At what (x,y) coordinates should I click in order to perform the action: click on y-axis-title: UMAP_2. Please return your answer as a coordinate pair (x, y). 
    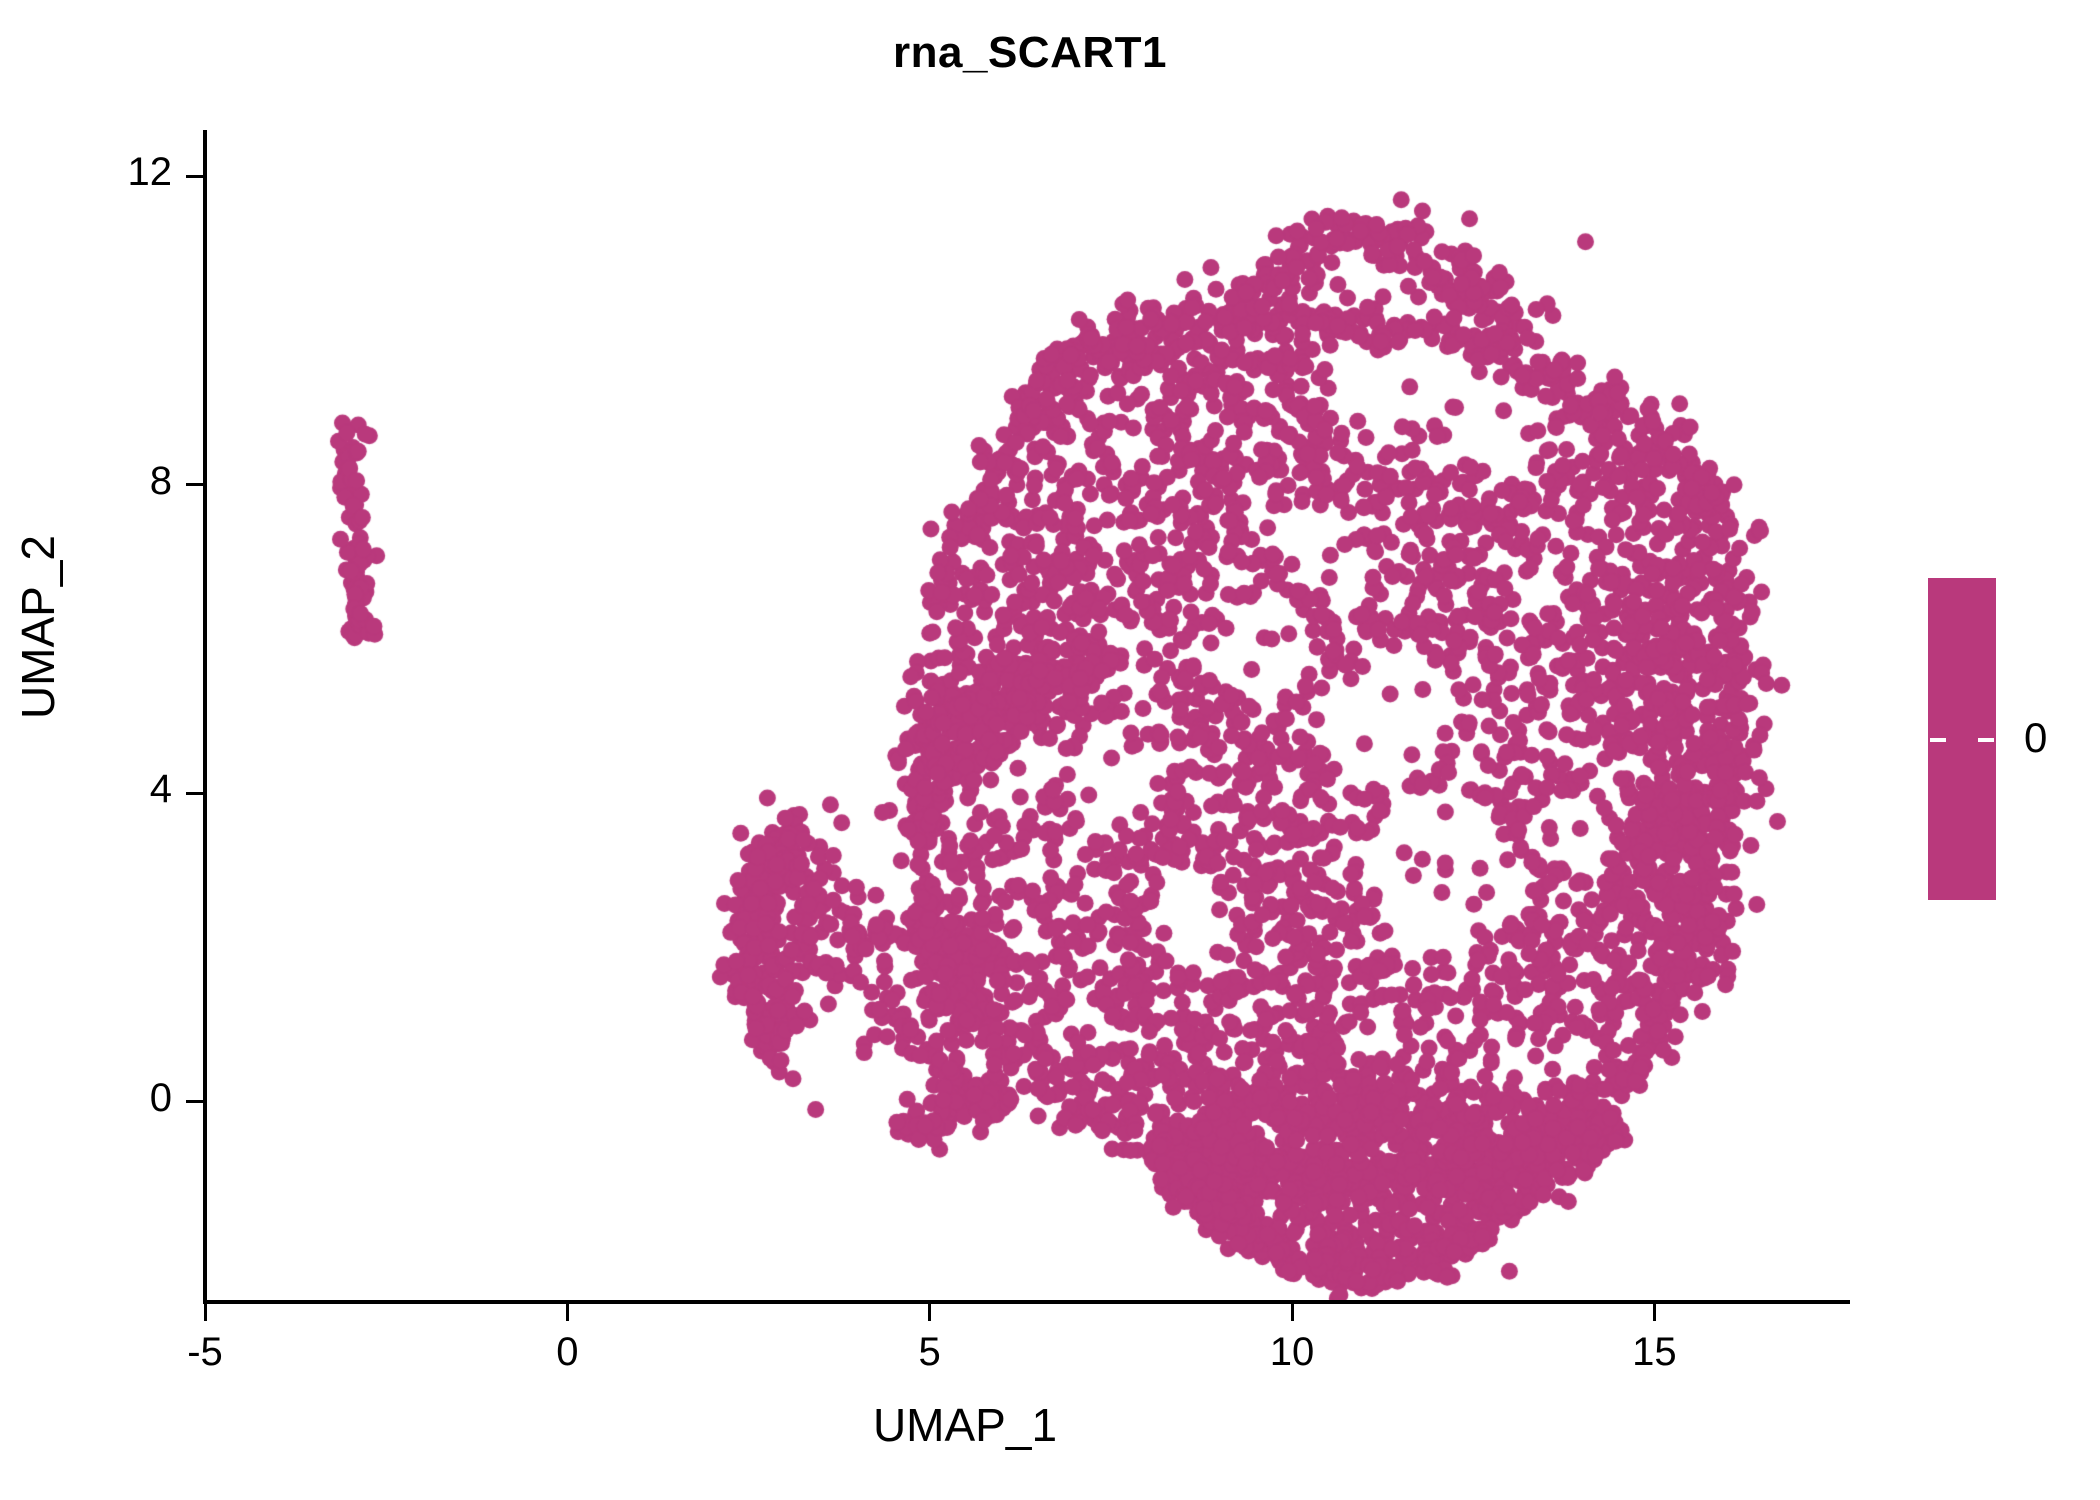
    Looking at the image, I should click on (38, 627).